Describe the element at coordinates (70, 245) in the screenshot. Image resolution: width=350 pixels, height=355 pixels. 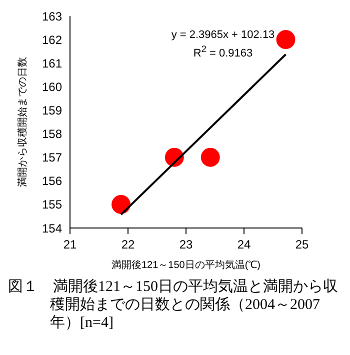
I see `x-tick-label: 21` at that location.